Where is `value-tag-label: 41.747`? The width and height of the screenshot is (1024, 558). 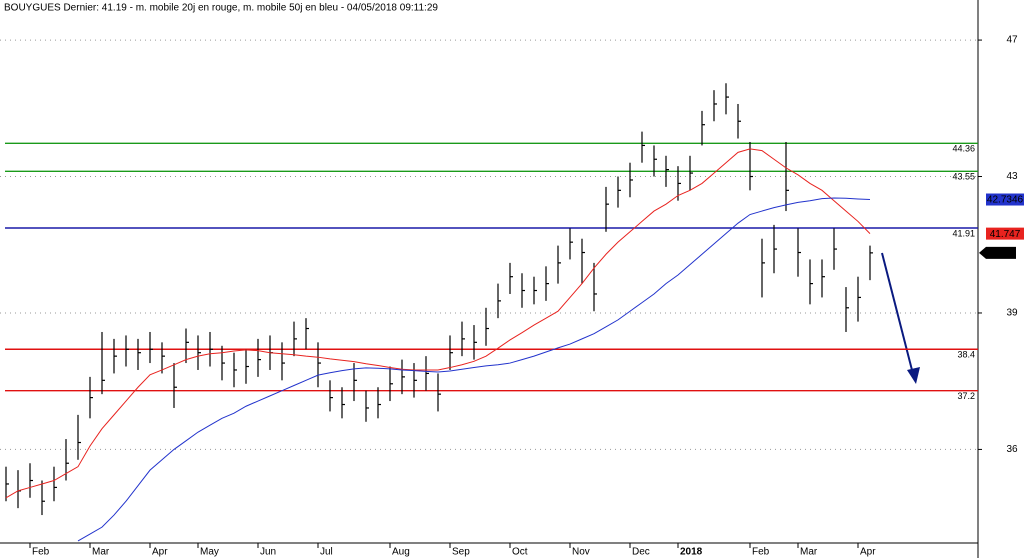
value-tag-label: 41.747 is located at coordinates (1005, 234).